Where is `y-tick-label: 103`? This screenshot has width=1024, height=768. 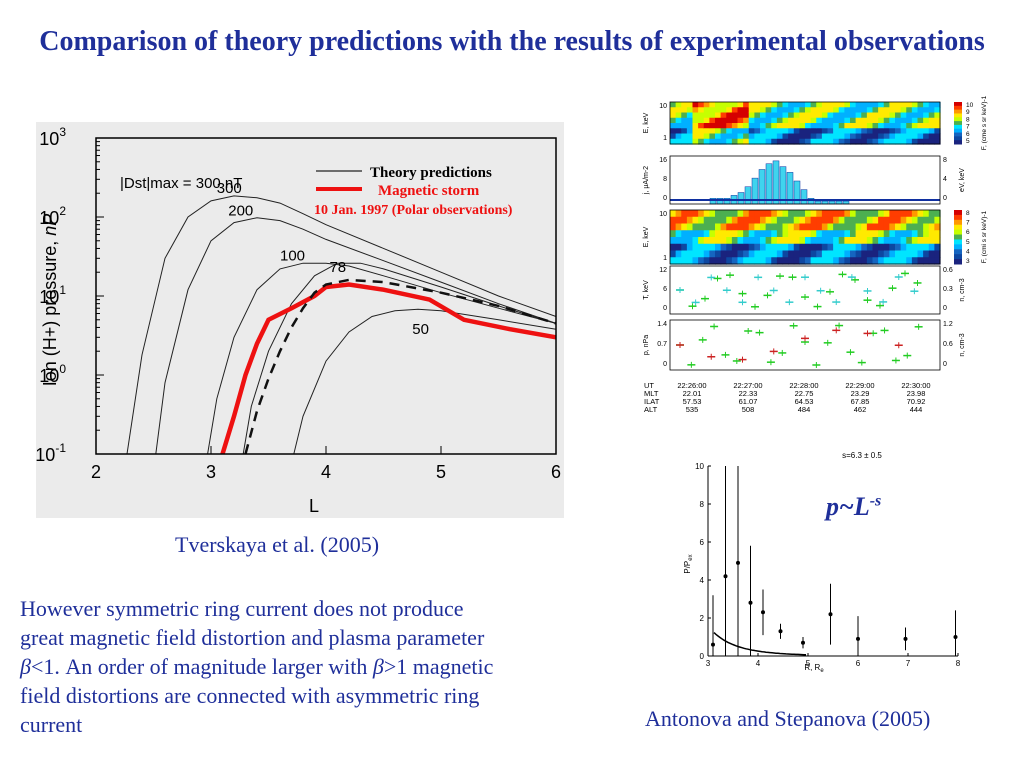 y-tick-label: 103 is located at coordinates (52, 137).